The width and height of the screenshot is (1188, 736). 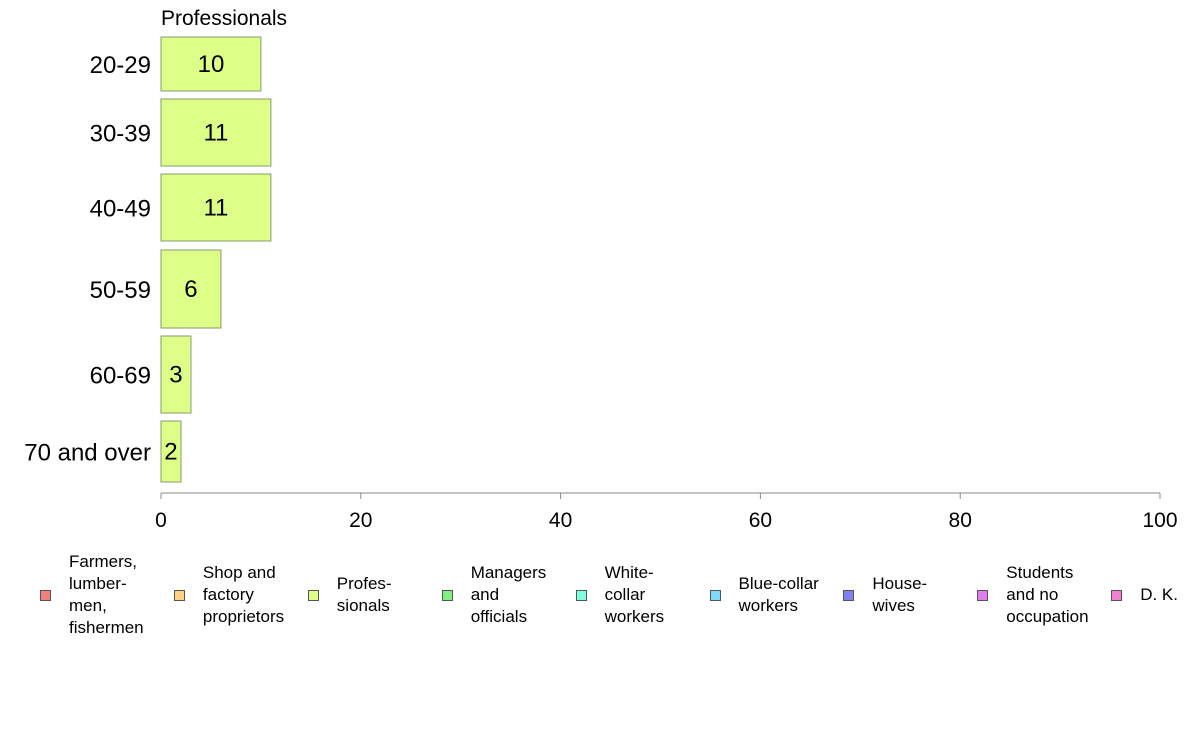 I want to click on legend-label: Students and no occupation, so click(x=1047, y=594).